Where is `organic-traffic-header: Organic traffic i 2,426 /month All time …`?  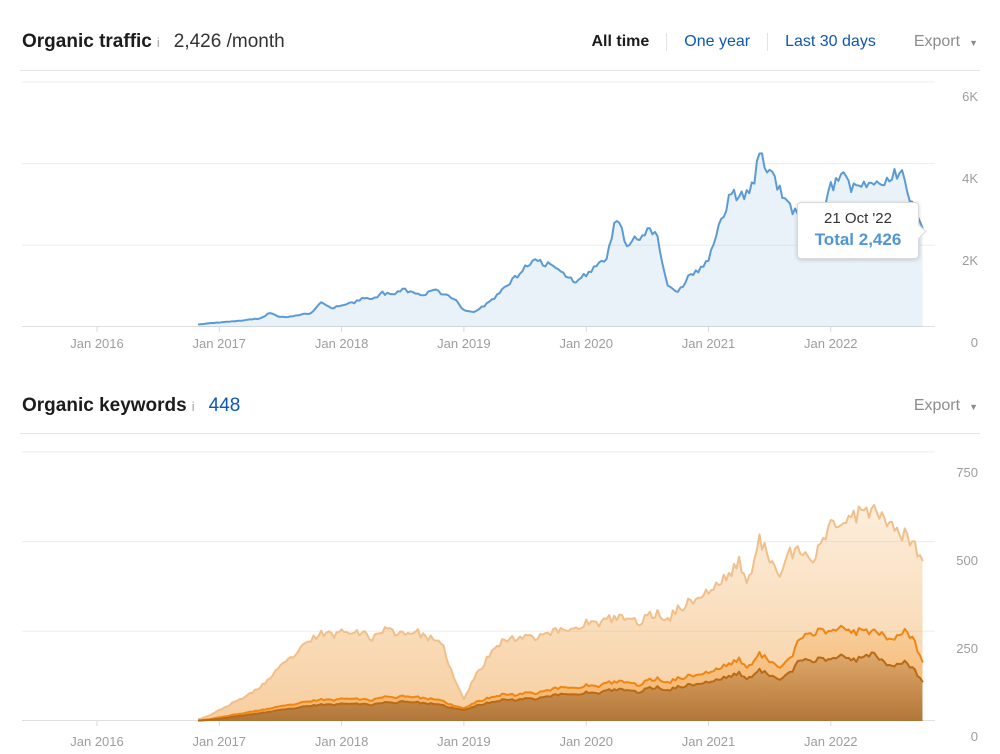 organic-traffic-header: Organic traffic i 2,426 /month All time … is located at coordinates (500, 42).